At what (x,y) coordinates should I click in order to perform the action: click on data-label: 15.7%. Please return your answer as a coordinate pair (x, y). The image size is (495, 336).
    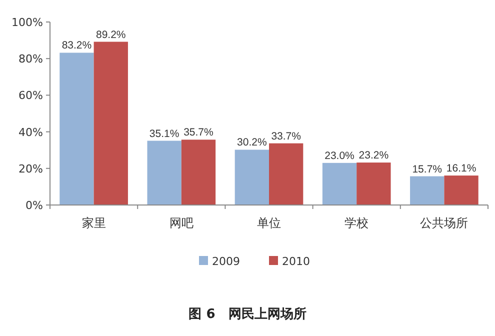
    Looking at the image, I should click on (427, 169).